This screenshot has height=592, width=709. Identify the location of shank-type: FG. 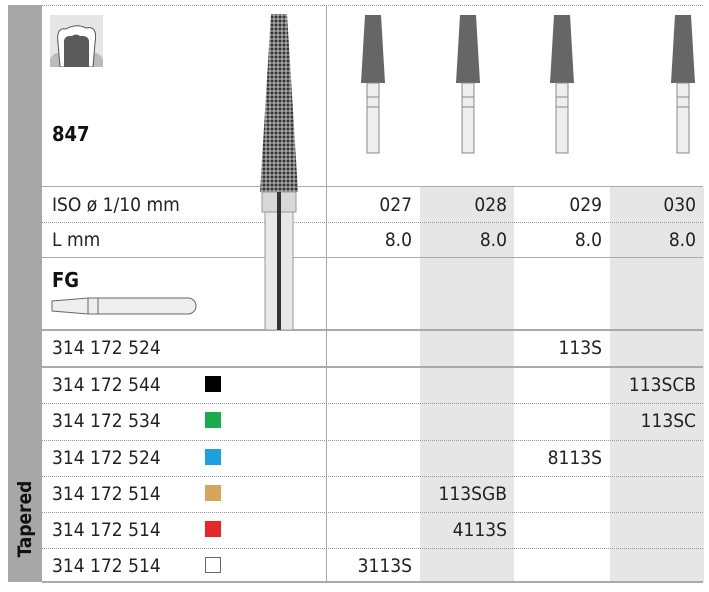
(66, 280).